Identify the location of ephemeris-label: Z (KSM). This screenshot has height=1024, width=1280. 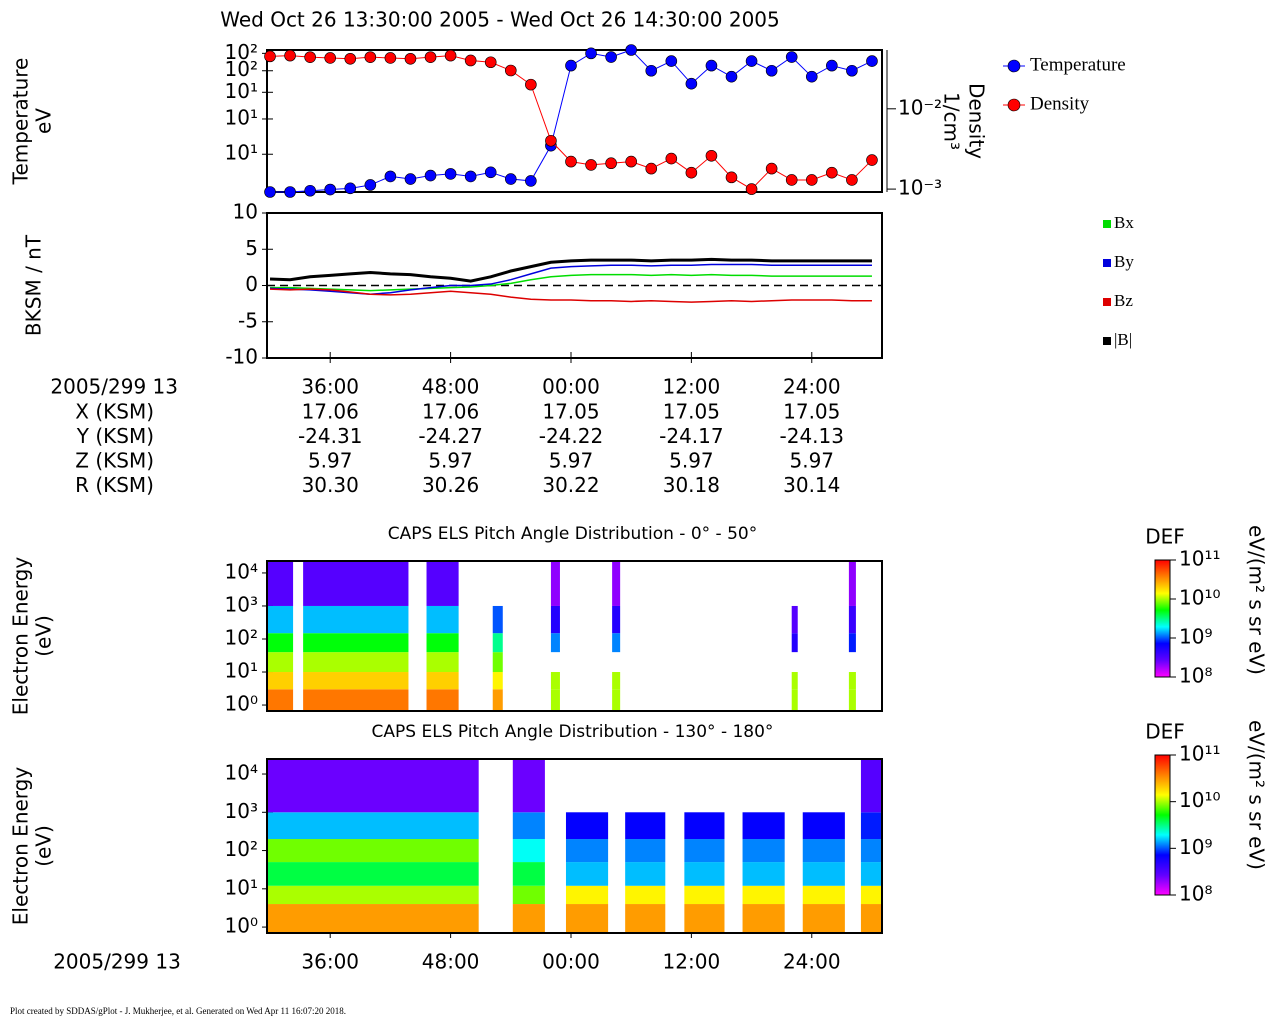
(114, 461).